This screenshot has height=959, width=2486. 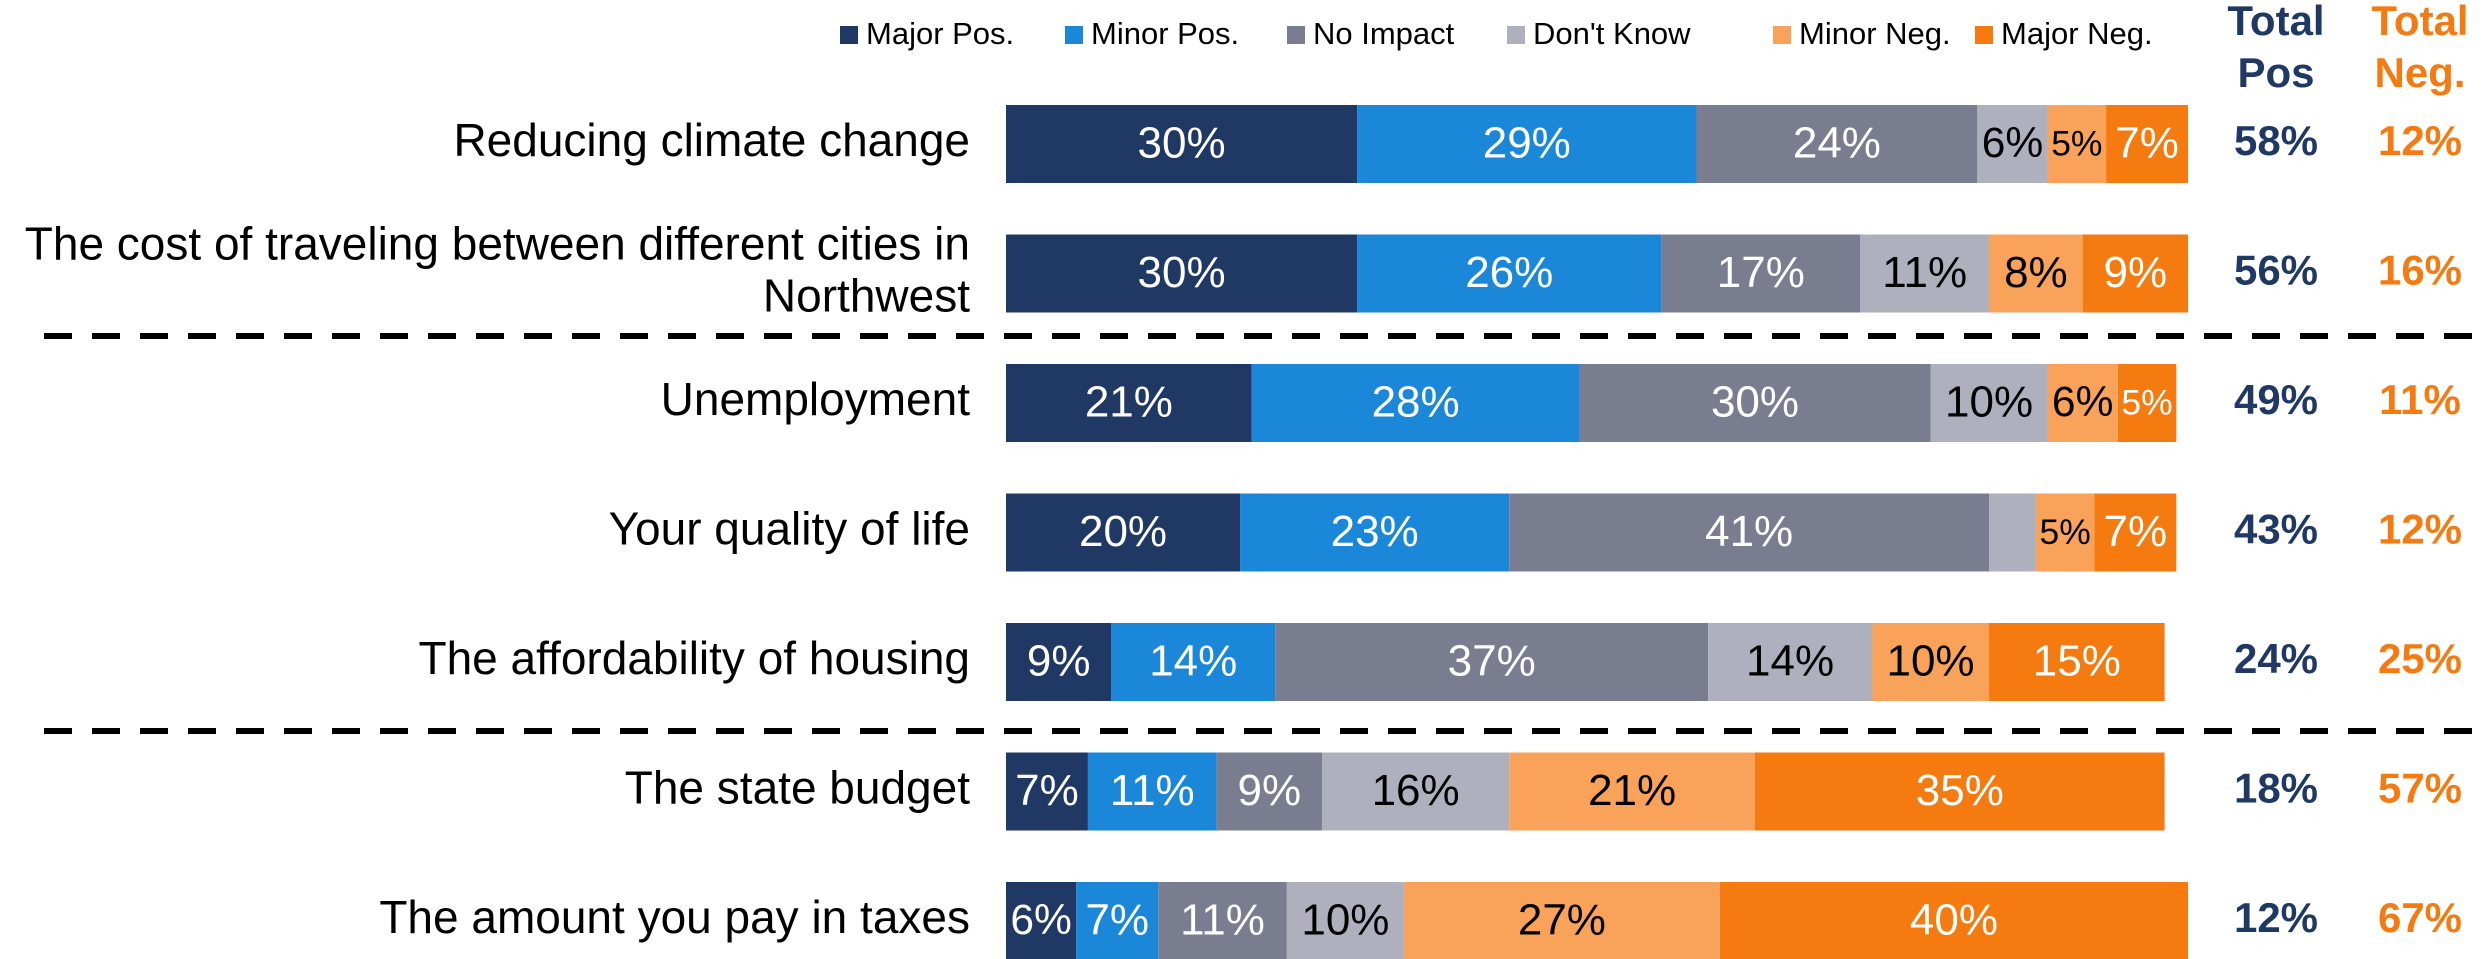 What do you see at coordinates (1837, 143) in the screenshot?
I see `data-label: 24%` at bounding box center [1837, 143].